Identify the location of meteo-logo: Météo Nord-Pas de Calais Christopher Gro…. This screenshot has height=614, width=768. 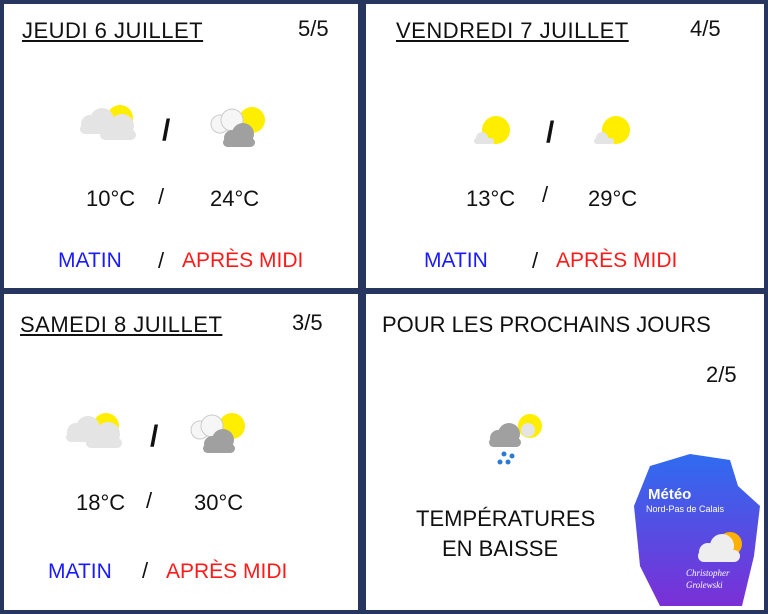
(696, 527).